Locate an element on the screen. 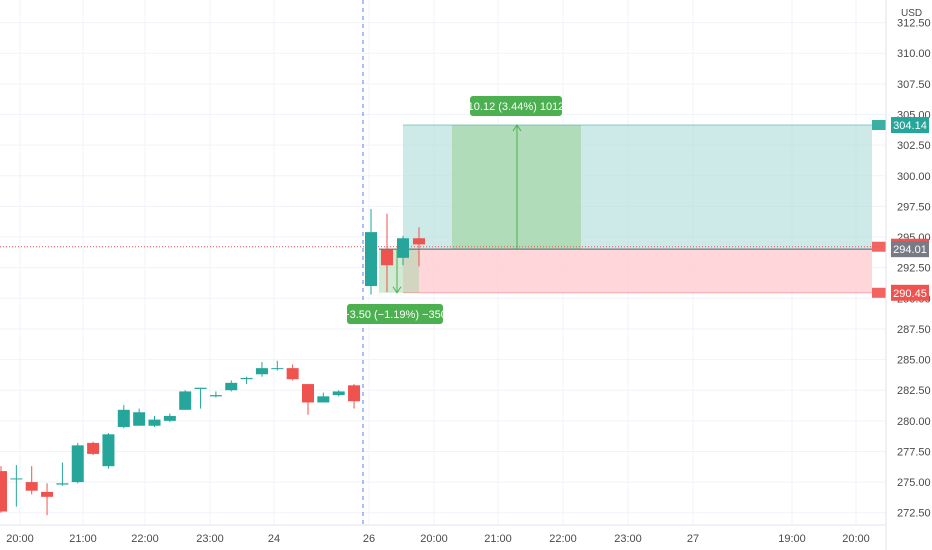  target-price-badge: 304.14 is located at coordinates (910, 125).